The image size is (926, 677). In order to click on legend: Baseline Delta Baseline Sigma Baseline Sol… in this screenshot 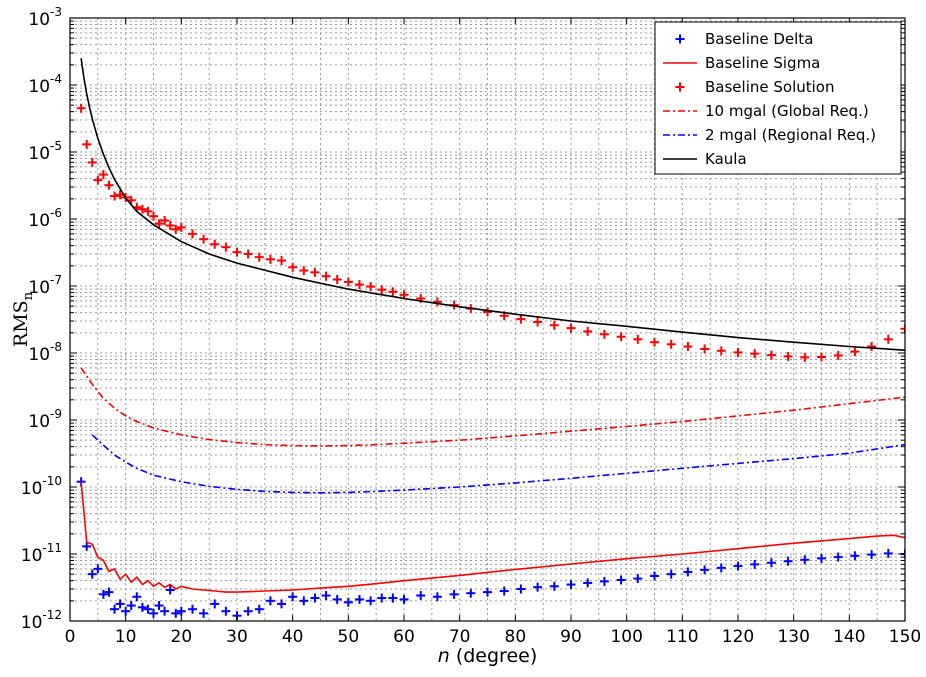, I will do `click(778, 98)`.